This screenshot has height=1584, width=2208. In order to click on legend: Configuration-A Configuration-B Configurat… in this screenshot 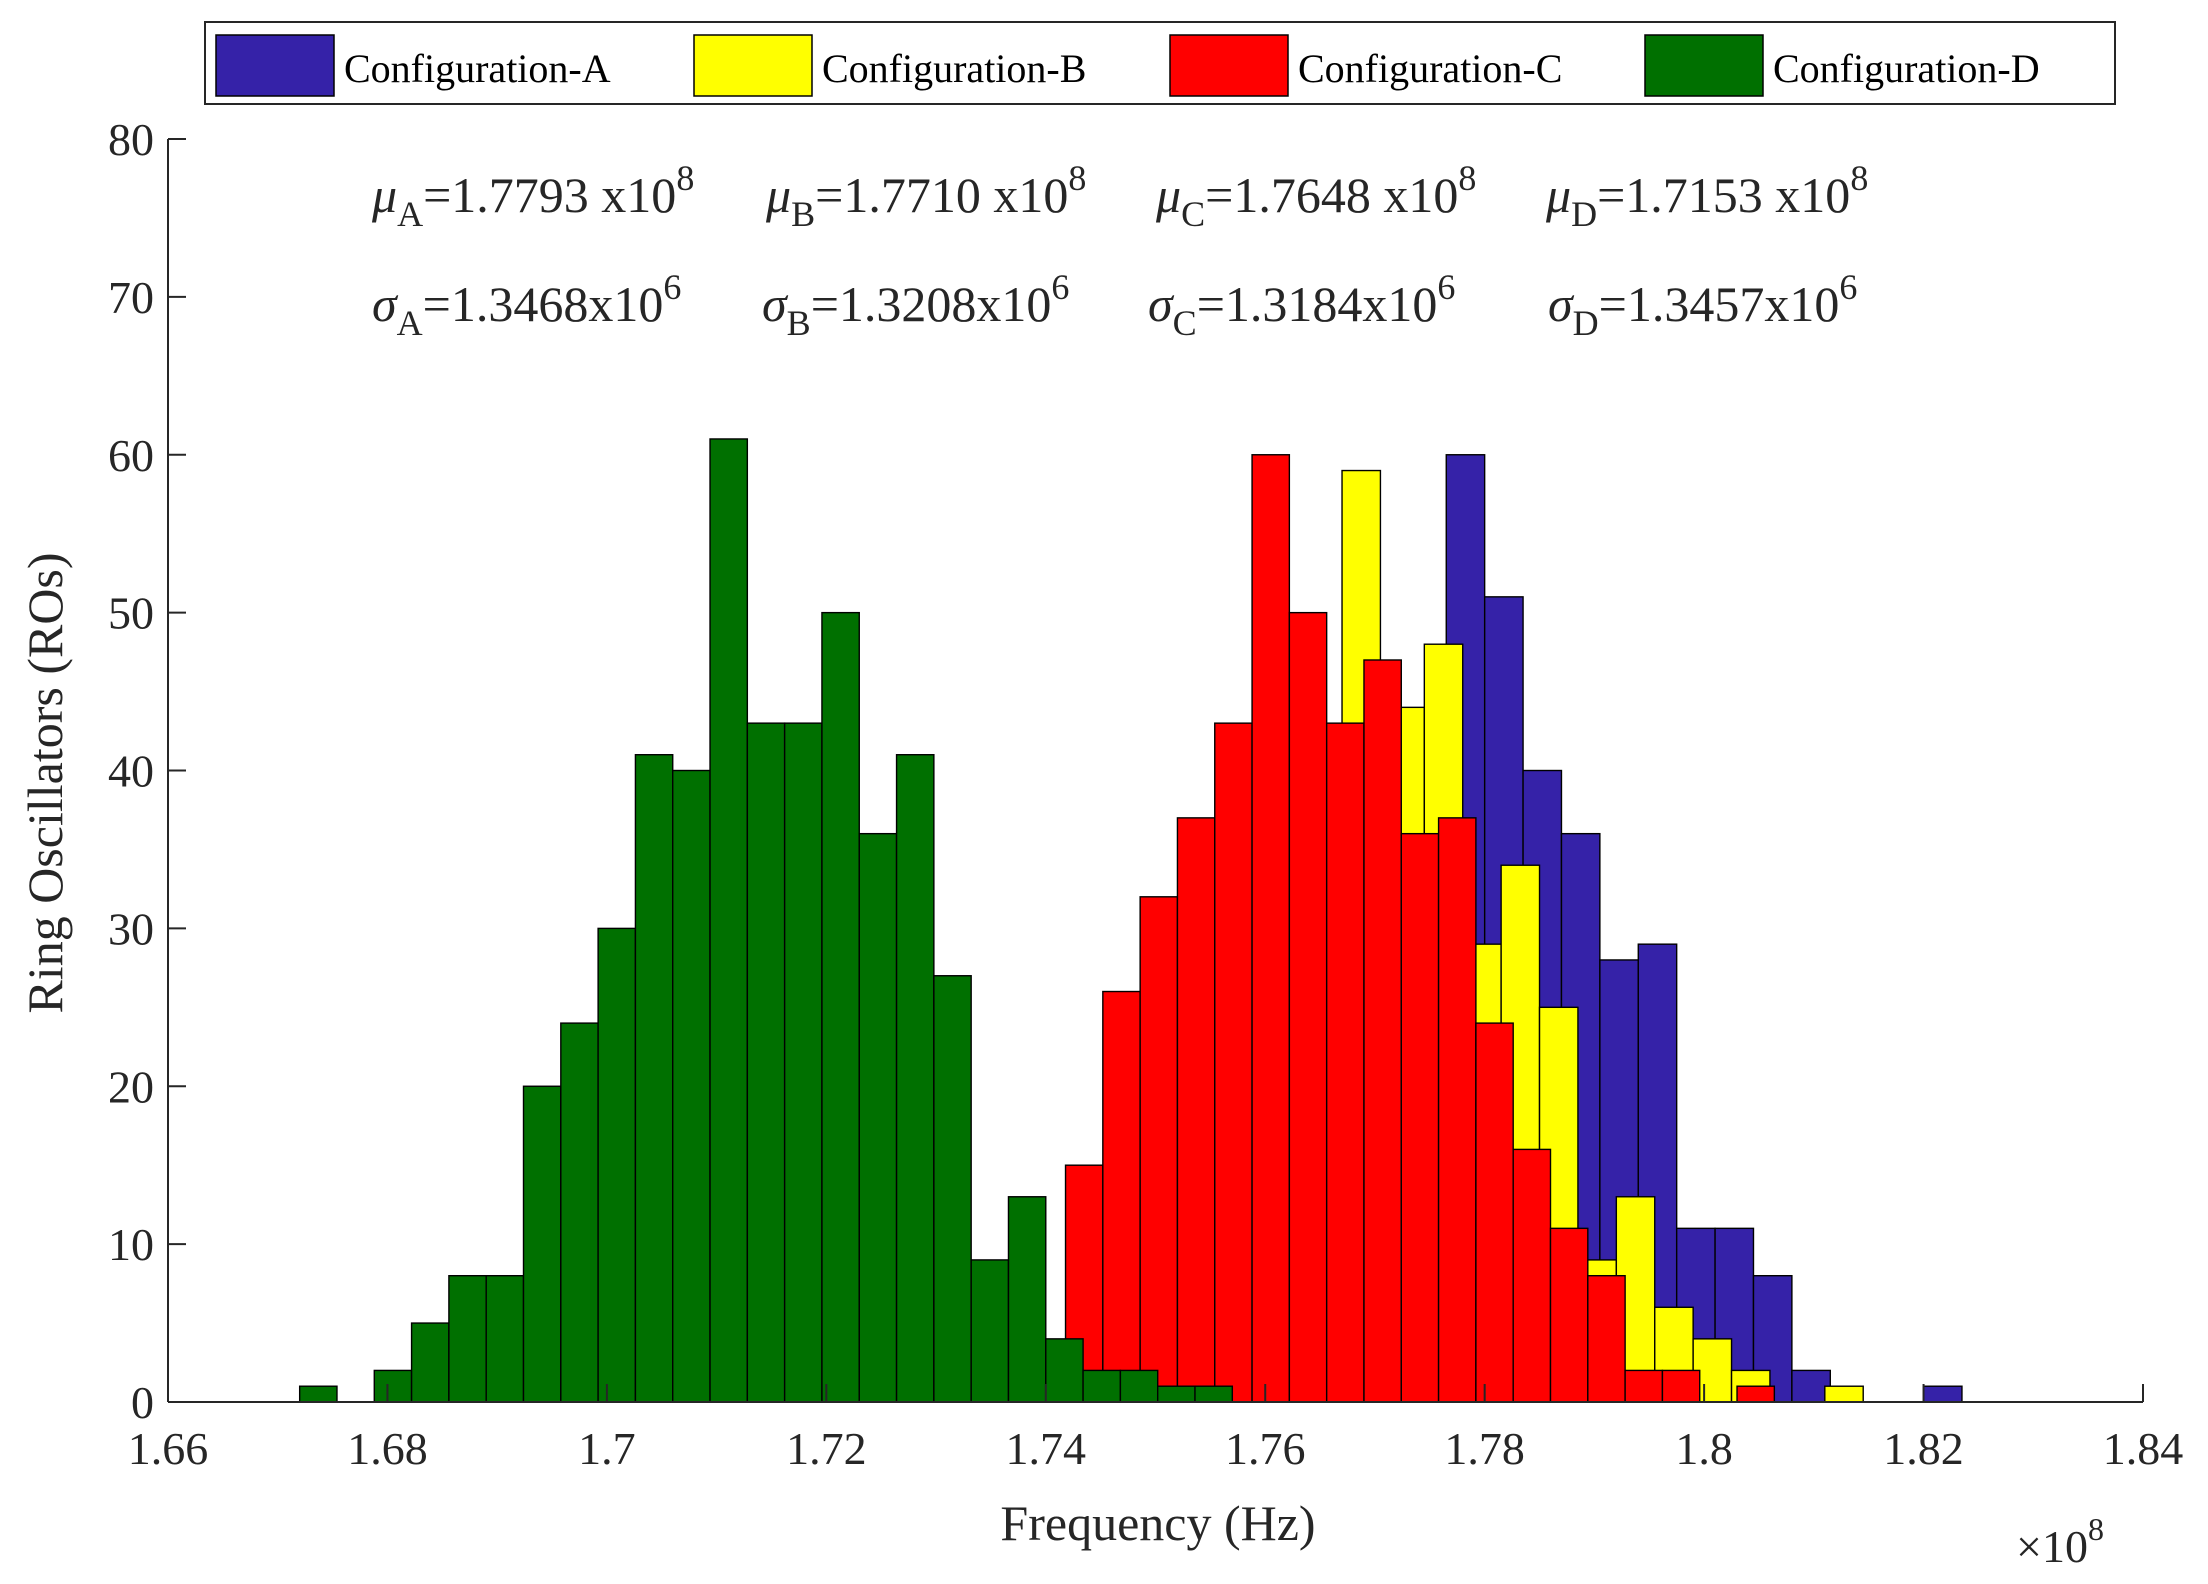, I will do `click(1160, 63)`.